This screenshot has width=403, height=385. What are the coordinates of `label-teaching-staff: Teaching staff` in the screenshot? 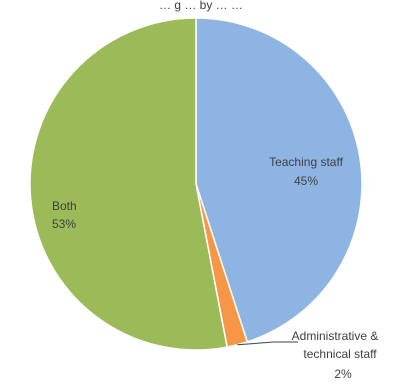 It's located at (306, 162).